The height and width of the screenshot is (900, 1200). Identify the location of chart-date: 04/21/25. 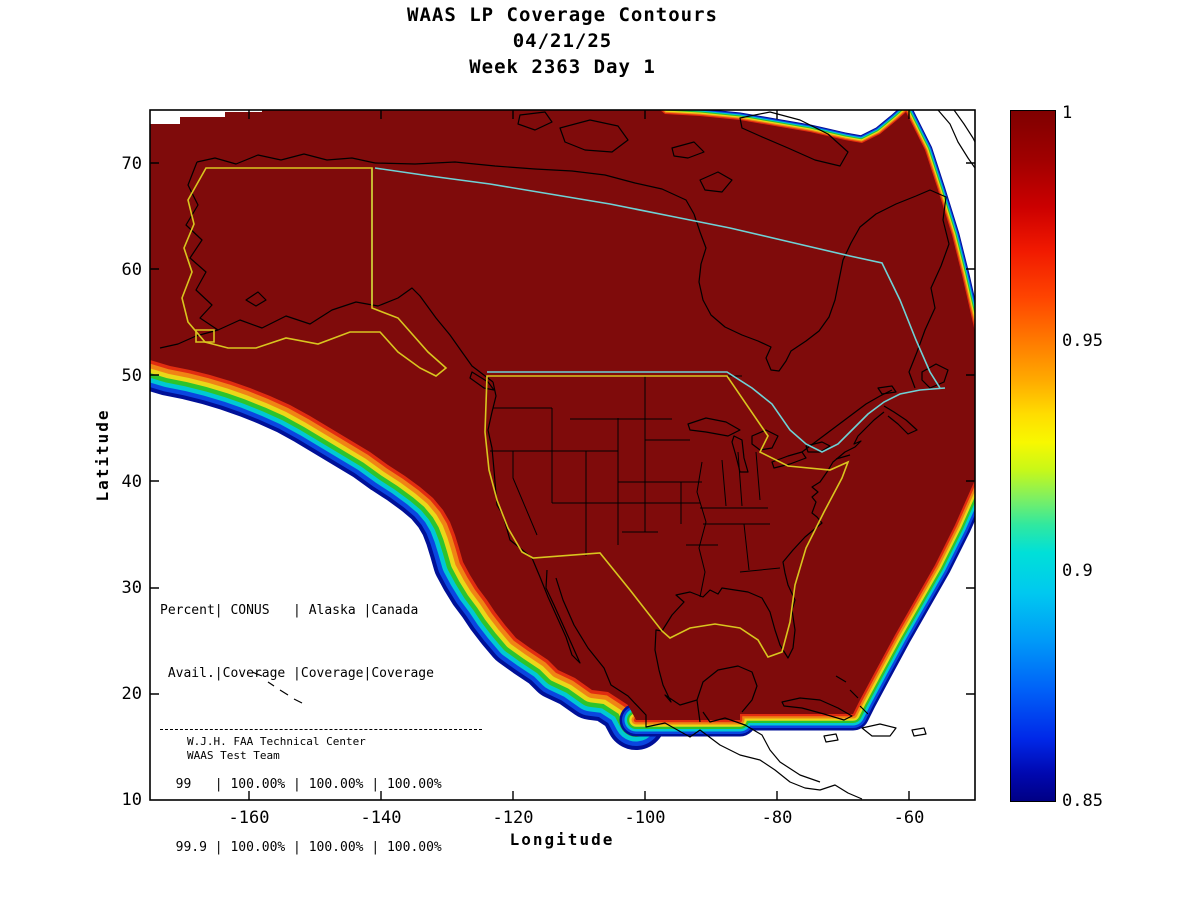
(562, 41).